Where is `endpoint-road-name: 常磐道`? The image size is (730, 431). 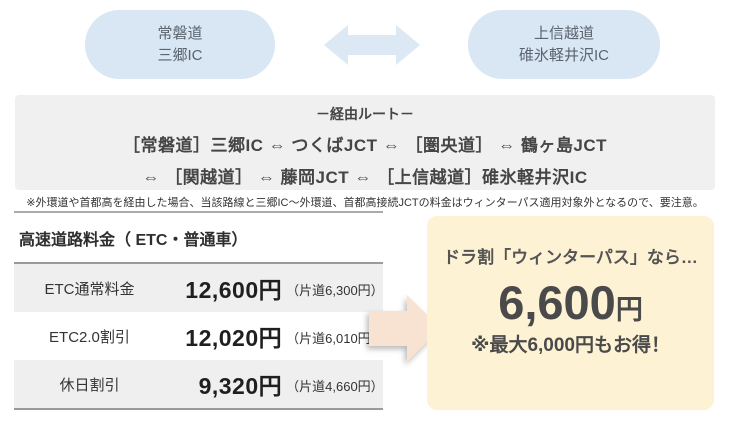
endpoint-road-name: 常磐道 is located at coordinates (180, 33).